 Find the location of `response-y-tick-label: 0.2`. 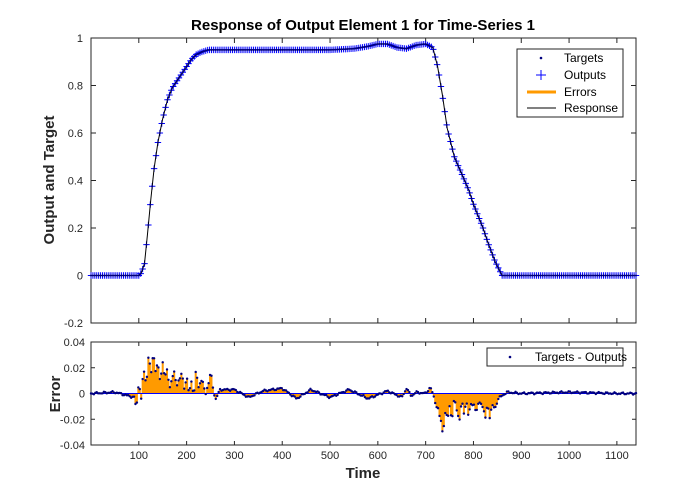

response-y-tick-label: 0.2 is located at coordinates (75, 229).